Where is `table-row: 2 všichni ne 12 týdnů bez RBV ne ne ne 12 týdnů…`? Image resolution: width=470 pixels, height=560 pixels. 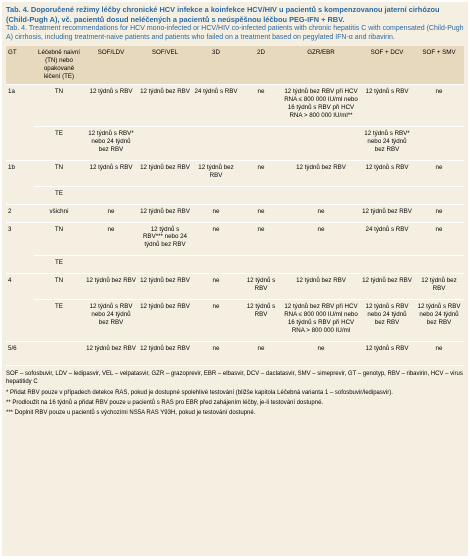 table-row: 2 všichni ne 12 týdnů bez RBV ne ne ne 12 týdnů… is located at coordinates (235, 212).